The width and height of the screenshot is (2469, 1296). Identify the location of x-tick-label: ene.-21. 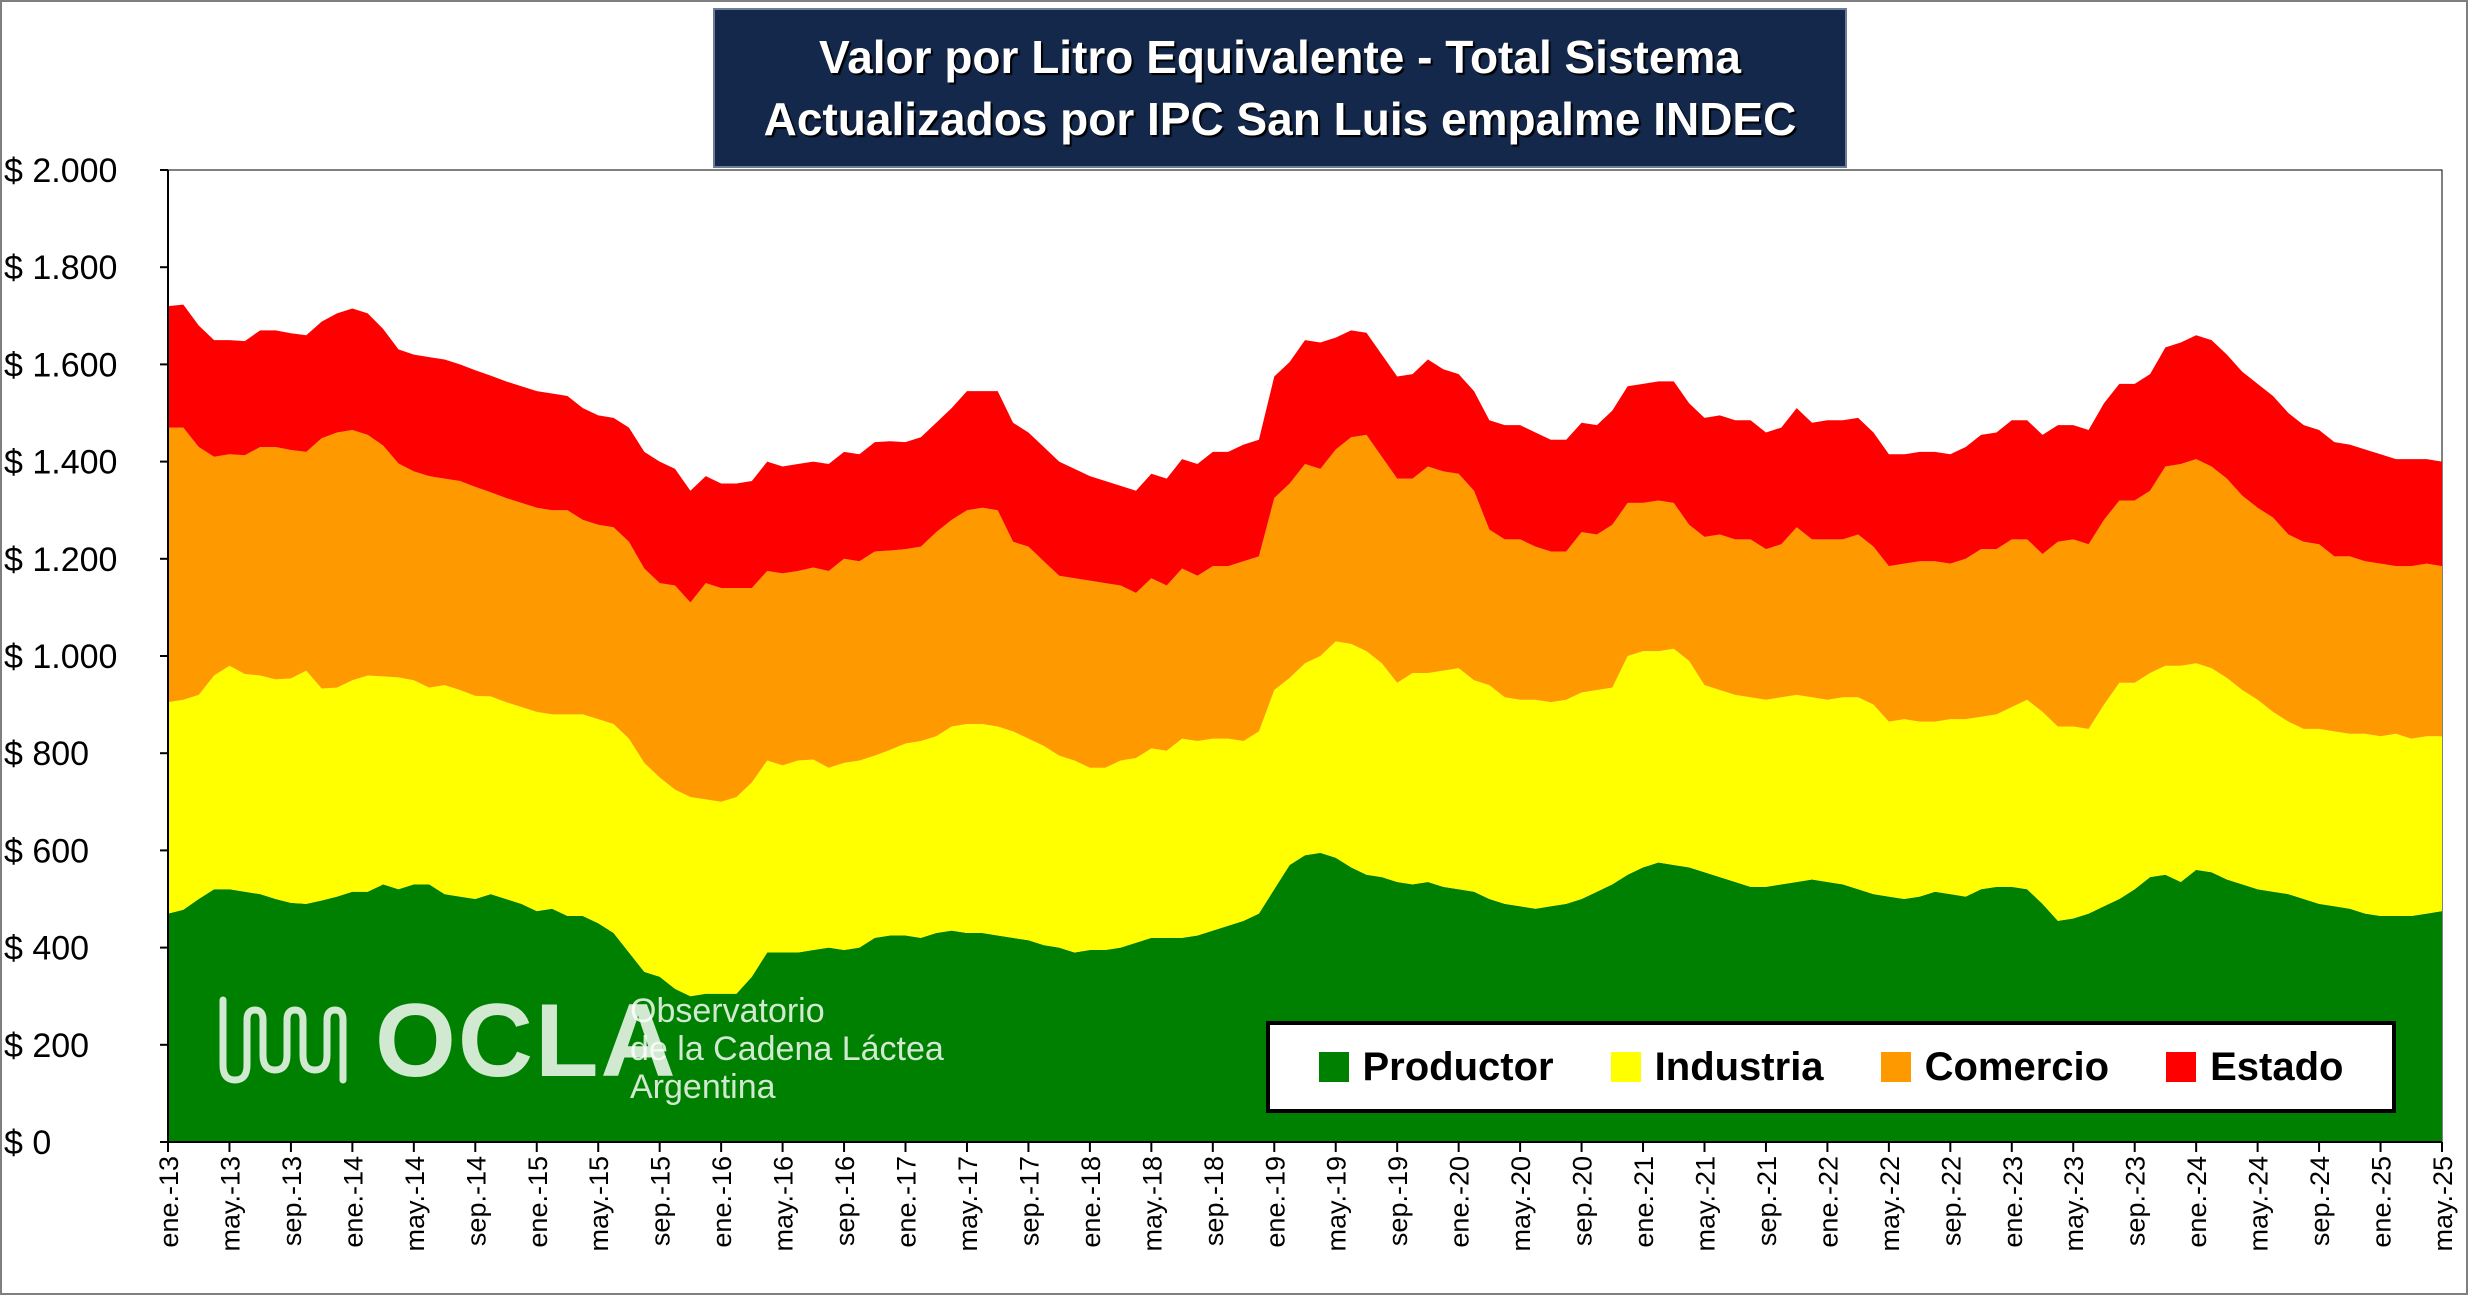
(1644, 1202).